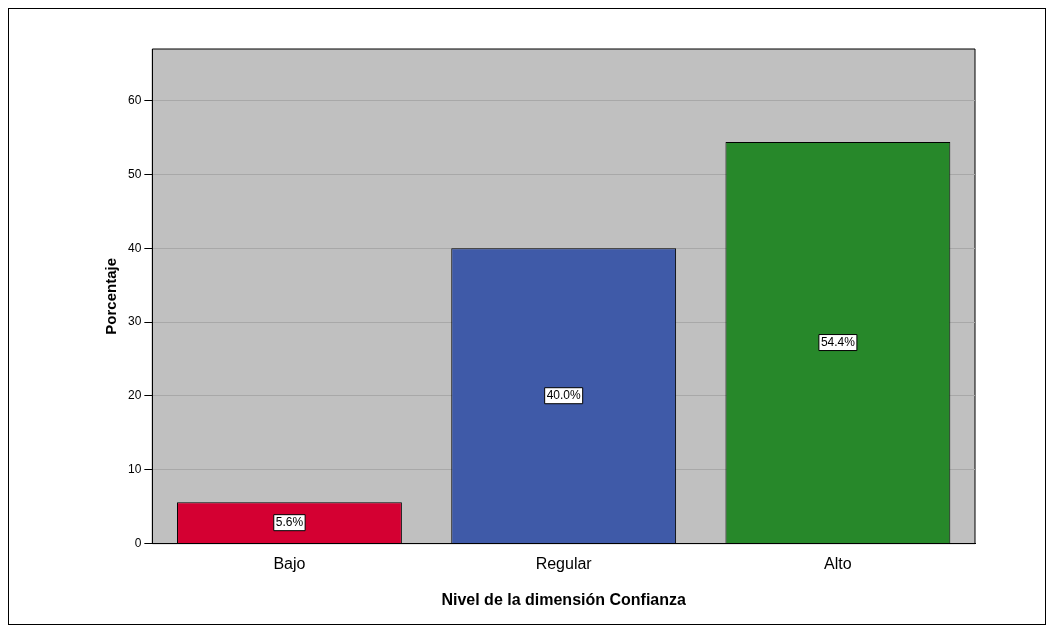 The image size is (1056, 633). I want to click on y-tick-label: 30, so click(134, 321).